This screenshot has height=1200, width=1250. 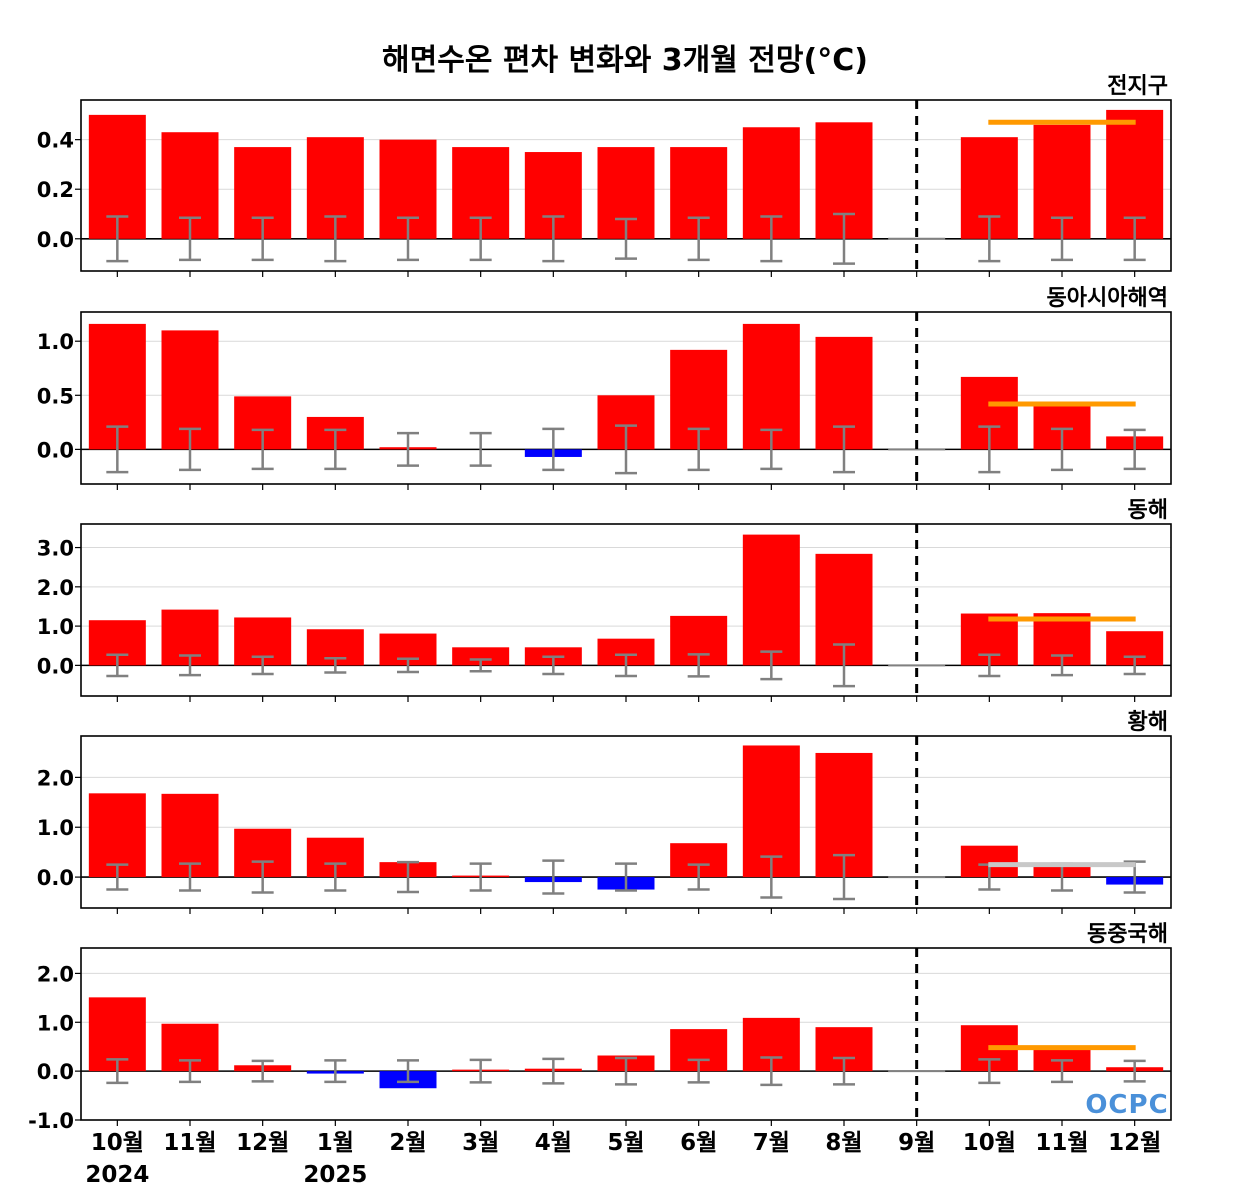 I want to click on x-year-label: 2024, so click(x=117, y=1175).